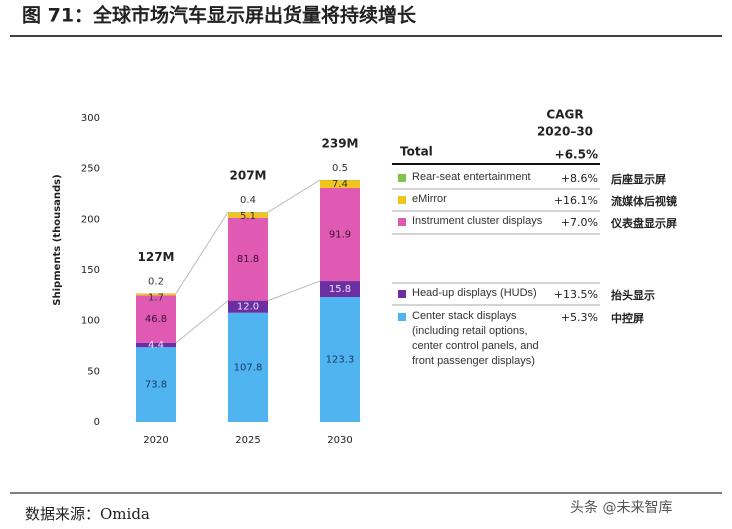  Describe the element at coordinates (565, 132) in the screenshot. I see `legend-header: 2020–30` at that location.